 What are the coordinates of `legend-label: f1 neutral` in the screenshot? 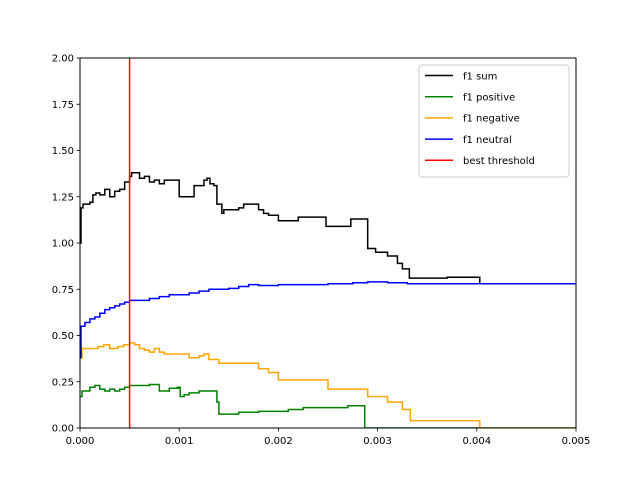 It's located at (487, 140).